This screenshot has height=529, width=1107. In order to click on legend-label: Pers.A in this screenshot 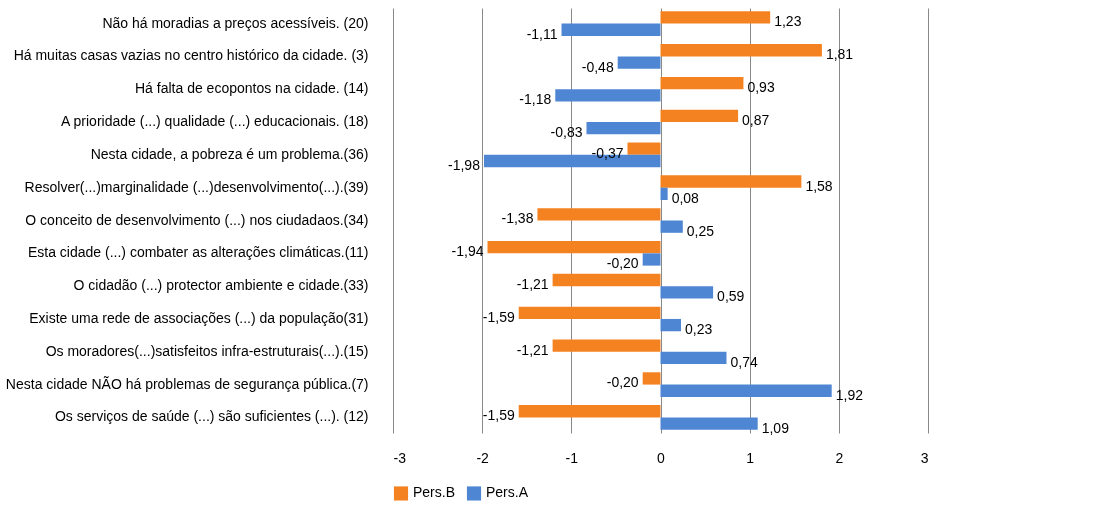, I will do `click(507, 492)`.